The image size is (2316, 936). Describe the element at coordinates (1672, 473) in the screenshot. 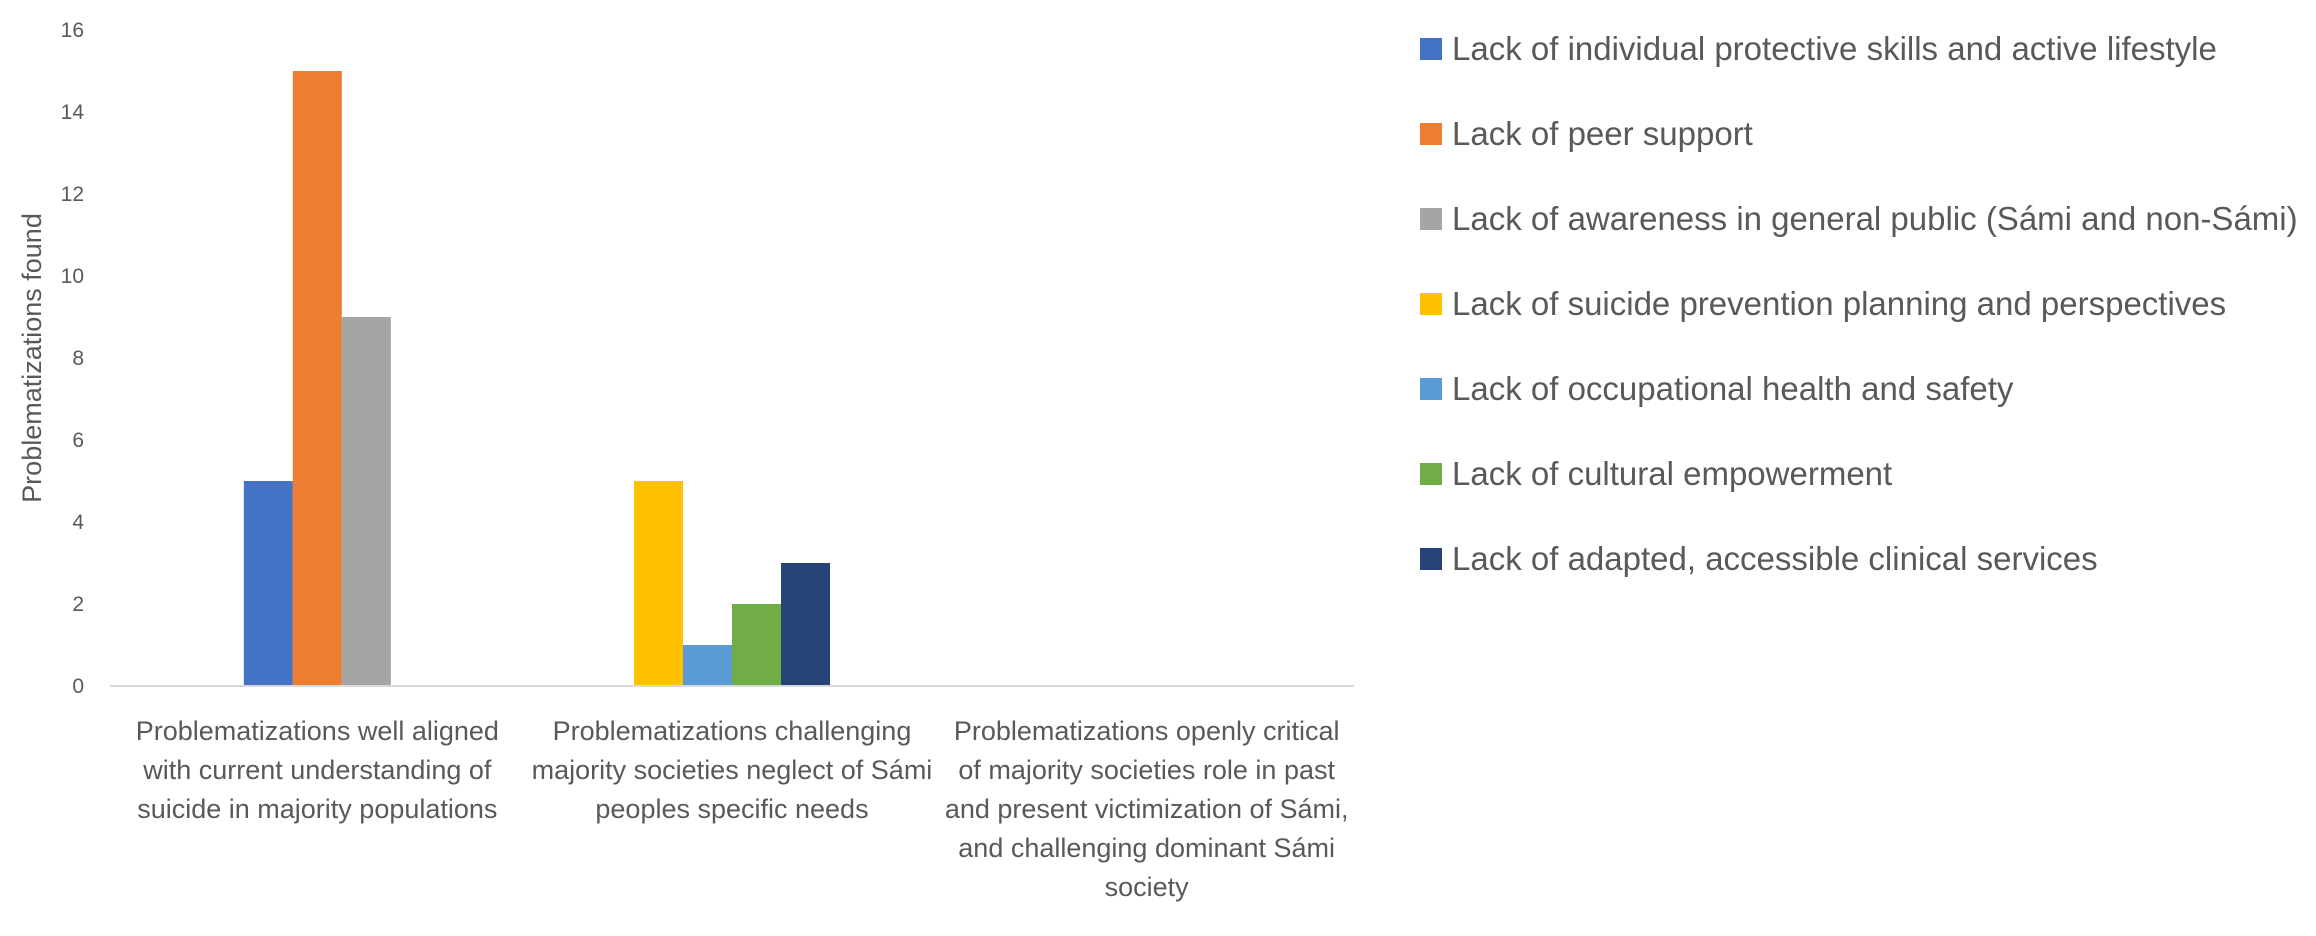

I see `legend-label: Lack of cultural empowerment` at that location.